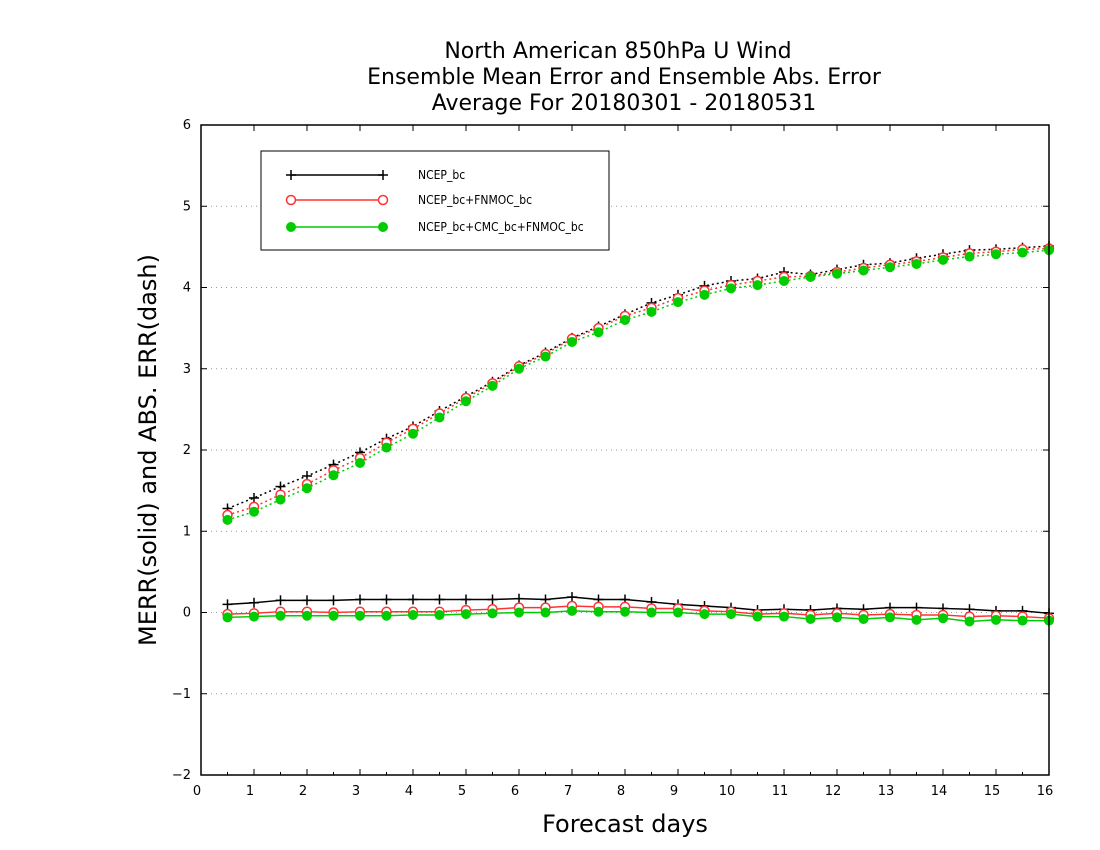 The height and width of the screenshot is (850, 1100). What do you see at coordinates (181, 694) in the screenshot?
I see `y-tick-label: −1` at bounding box center [181, 694].